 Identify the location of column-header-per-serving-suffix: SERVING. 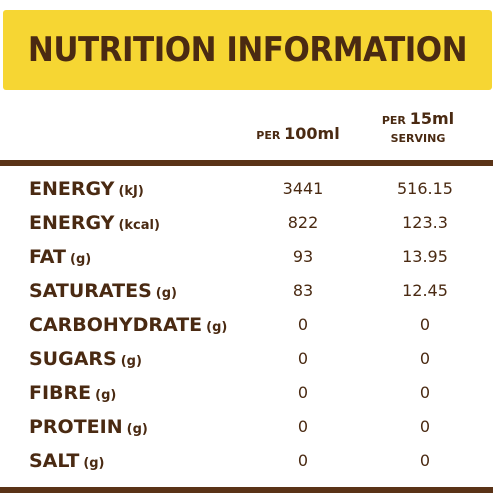
(418, 138).